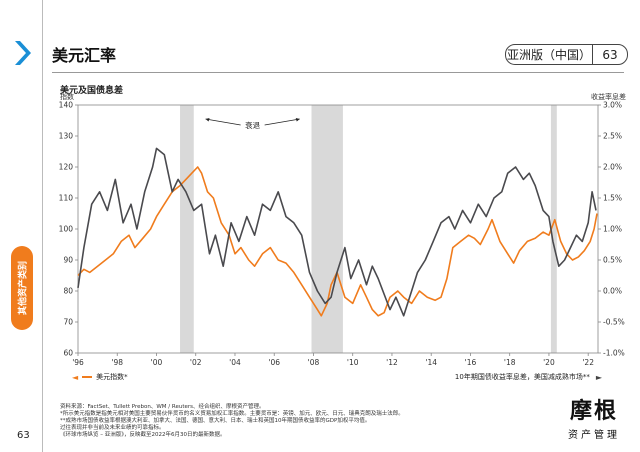 This screenshot has height=452, width=640. I want to click on page-number: 63, so click(23, 435).